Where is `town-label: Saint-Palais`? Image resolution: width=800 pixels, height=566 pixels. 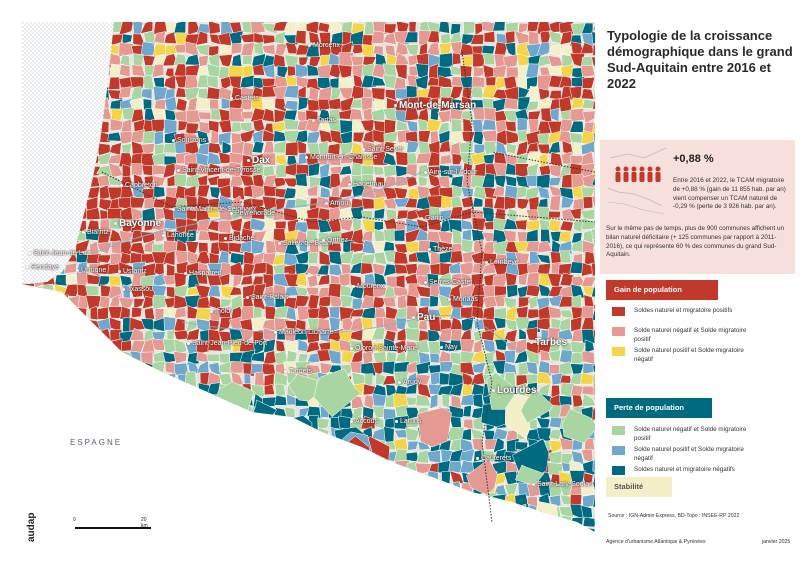
town-label: Saint-Palais is located at coordinates (267, 298).